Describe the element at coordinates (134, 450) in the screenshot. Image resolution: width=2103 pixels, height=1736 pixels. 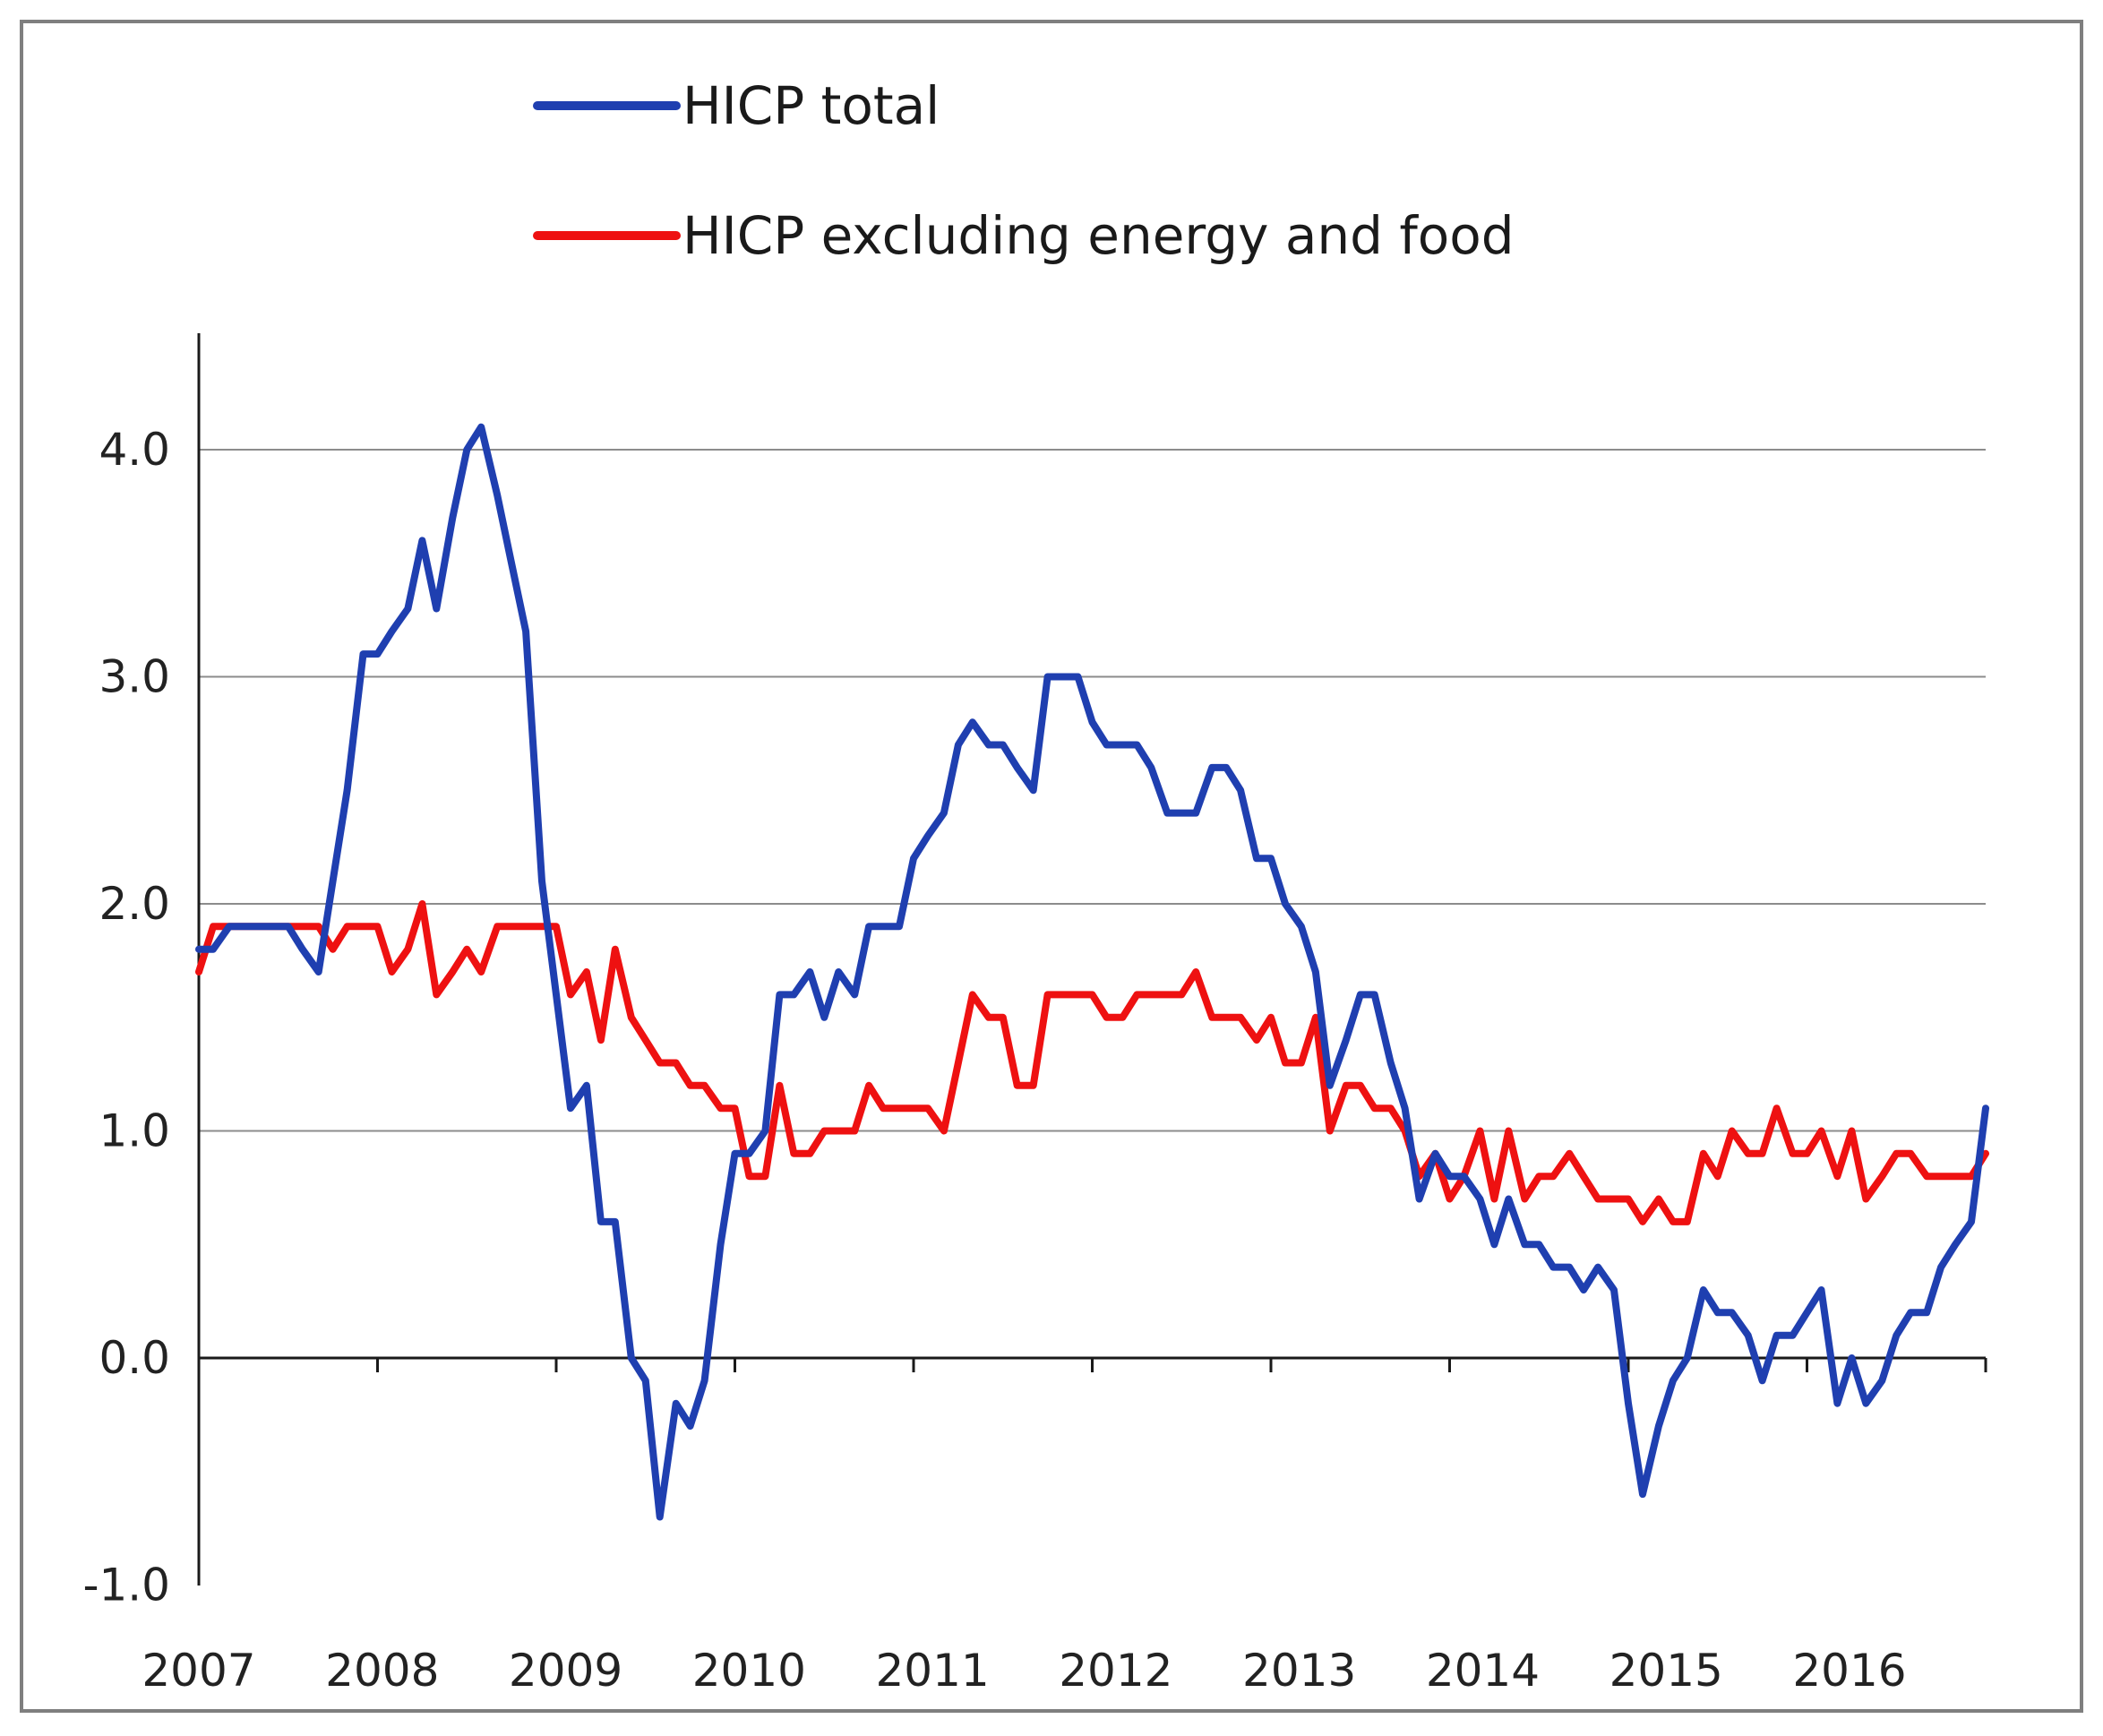
I see `y-tick-label: 4.0` at that location.